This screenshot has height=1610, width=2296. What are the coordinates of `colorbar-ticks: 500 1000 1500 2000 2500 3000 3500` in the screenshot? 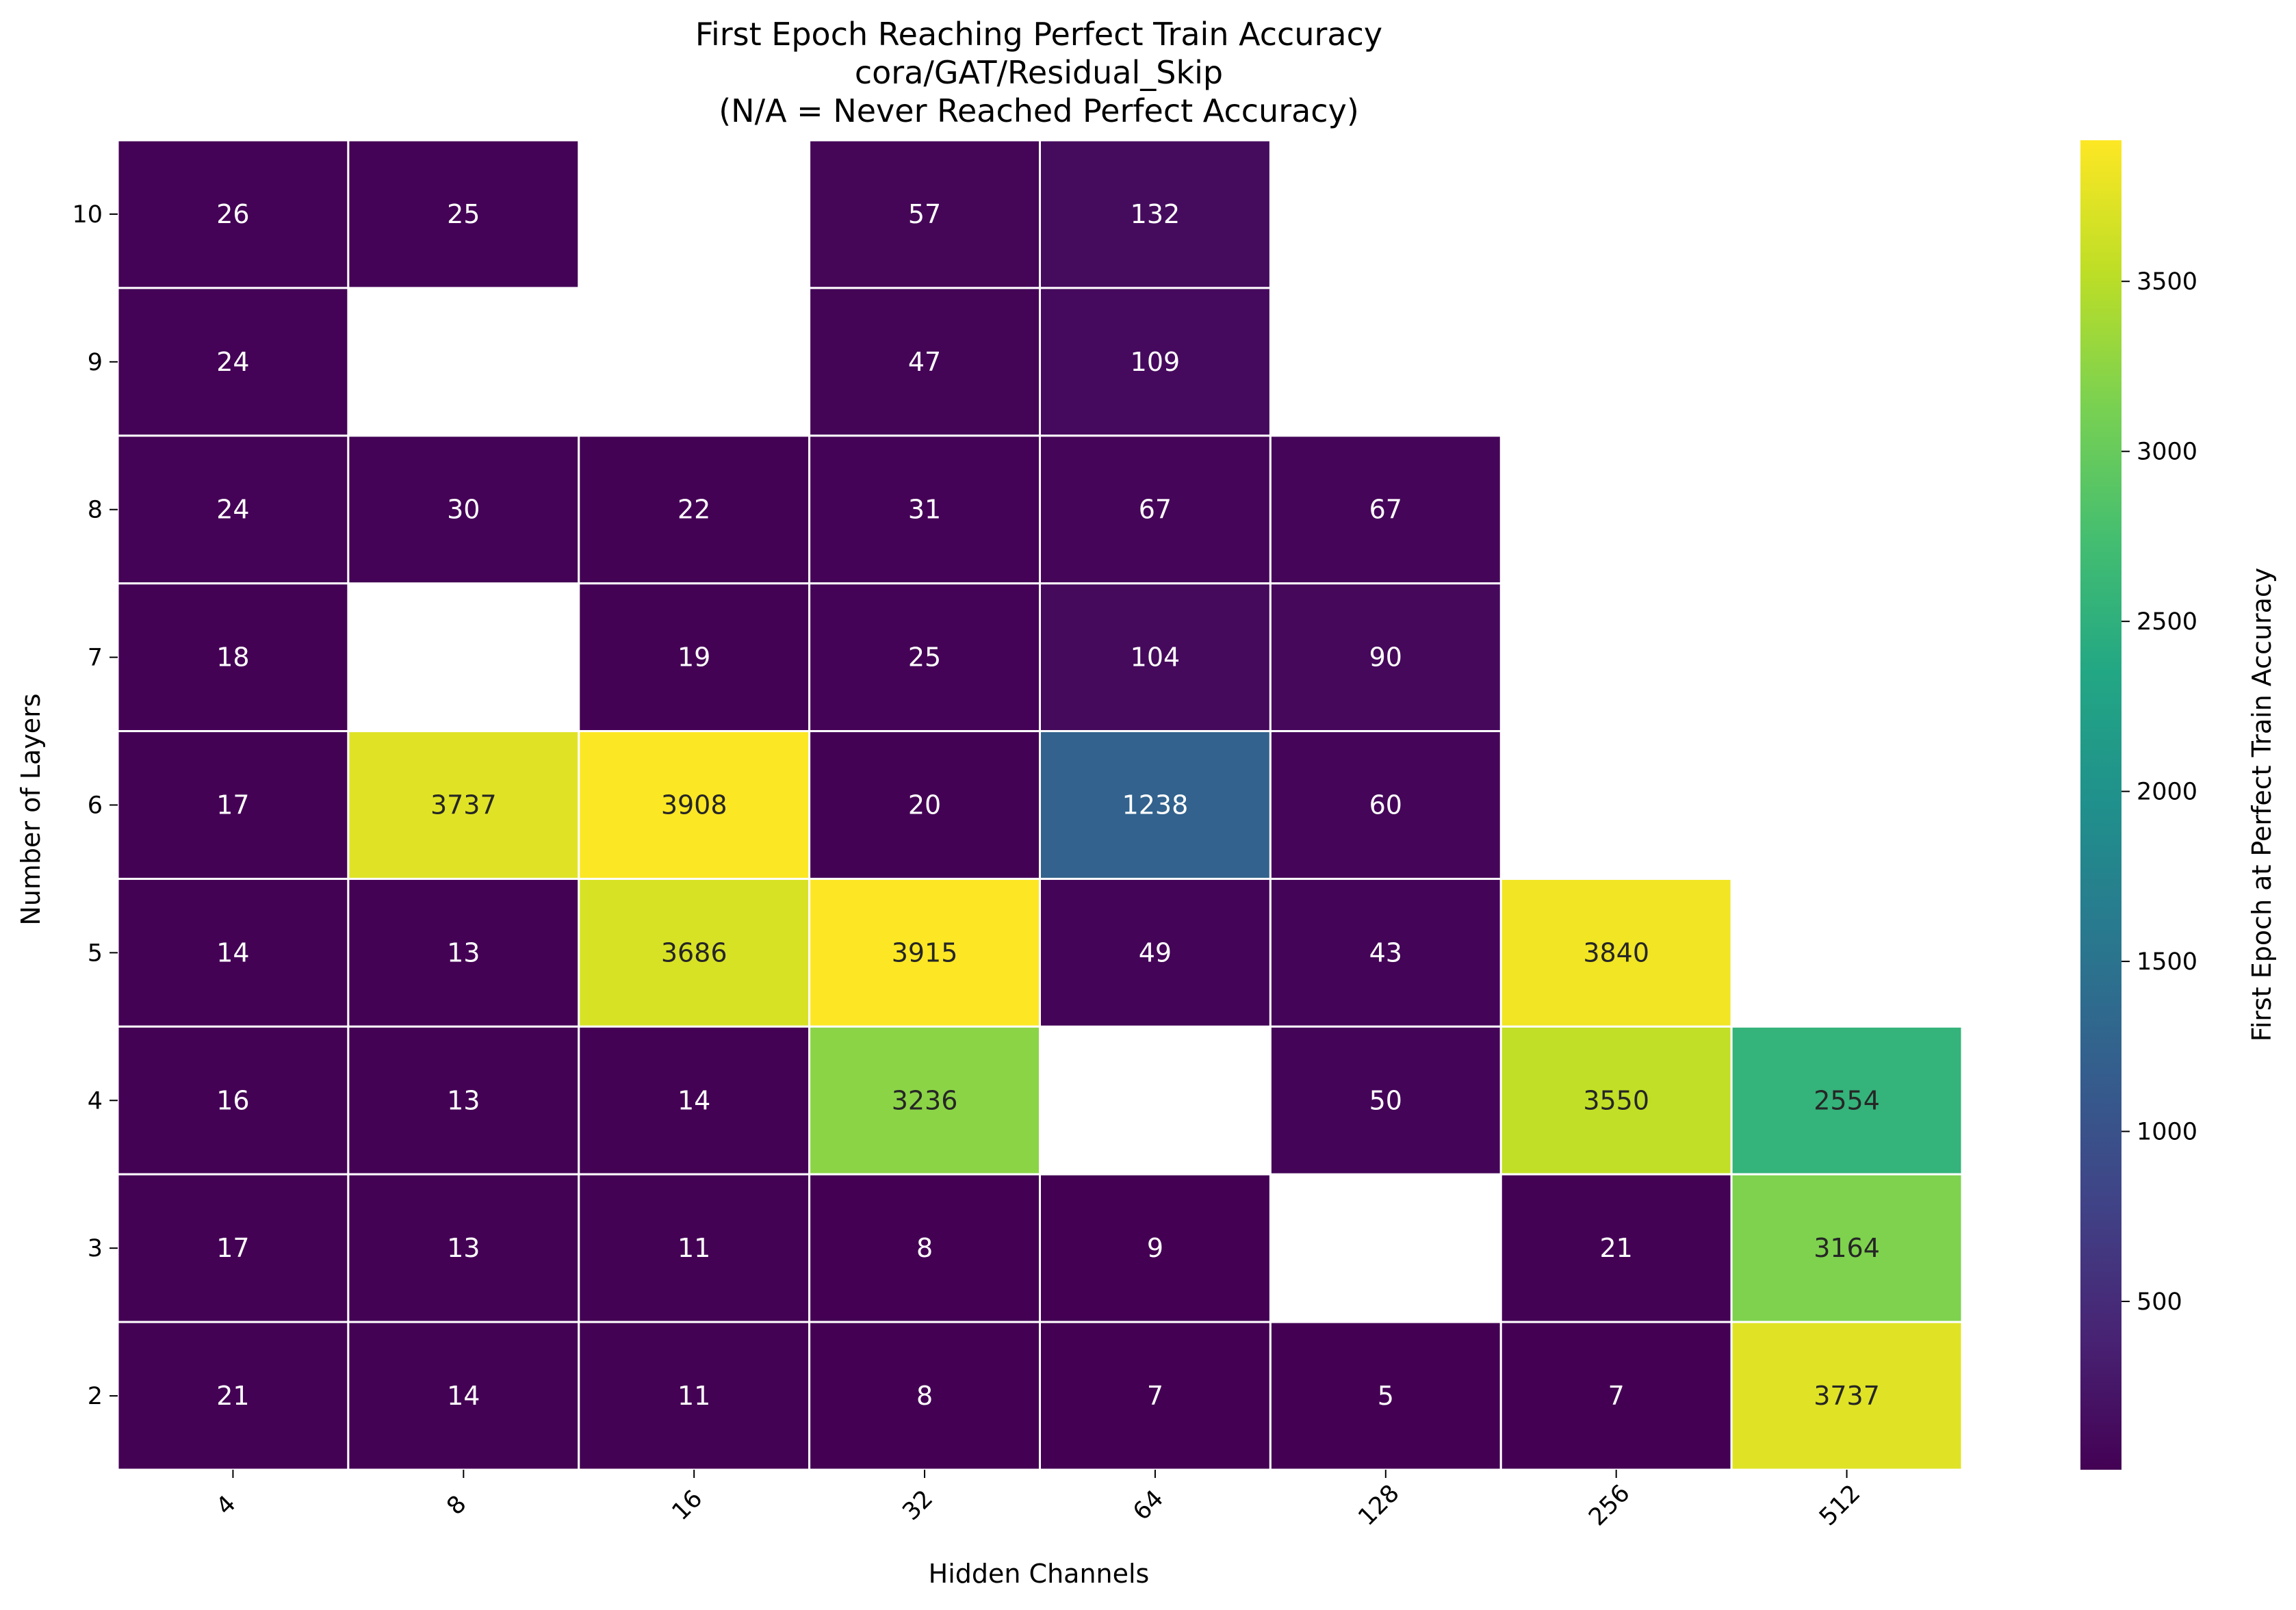 It's located at (2159, 792).